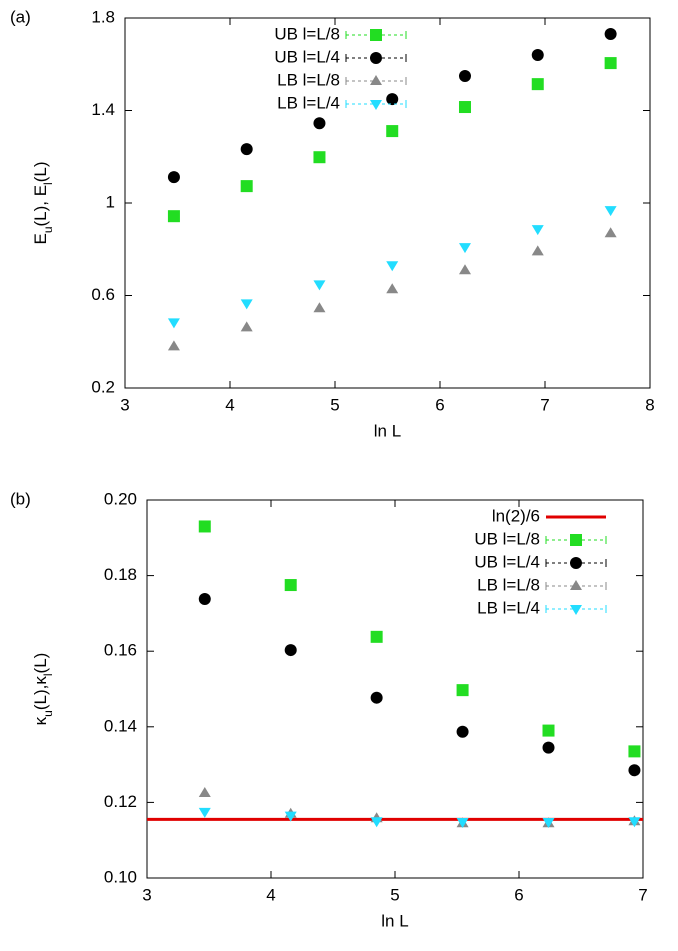  Describe the element at coordinates (110, 201) in the screenshot. I see `y-tick-label: 1` at that location.